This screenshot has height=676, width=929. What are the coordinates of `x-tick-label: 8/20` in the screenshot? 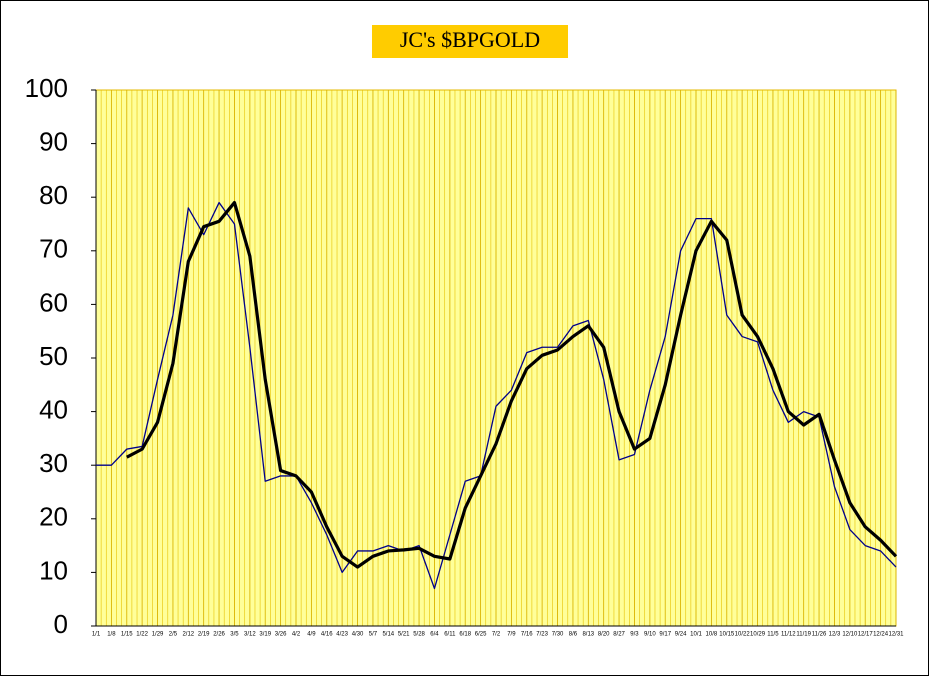 It's located at (604, 635).